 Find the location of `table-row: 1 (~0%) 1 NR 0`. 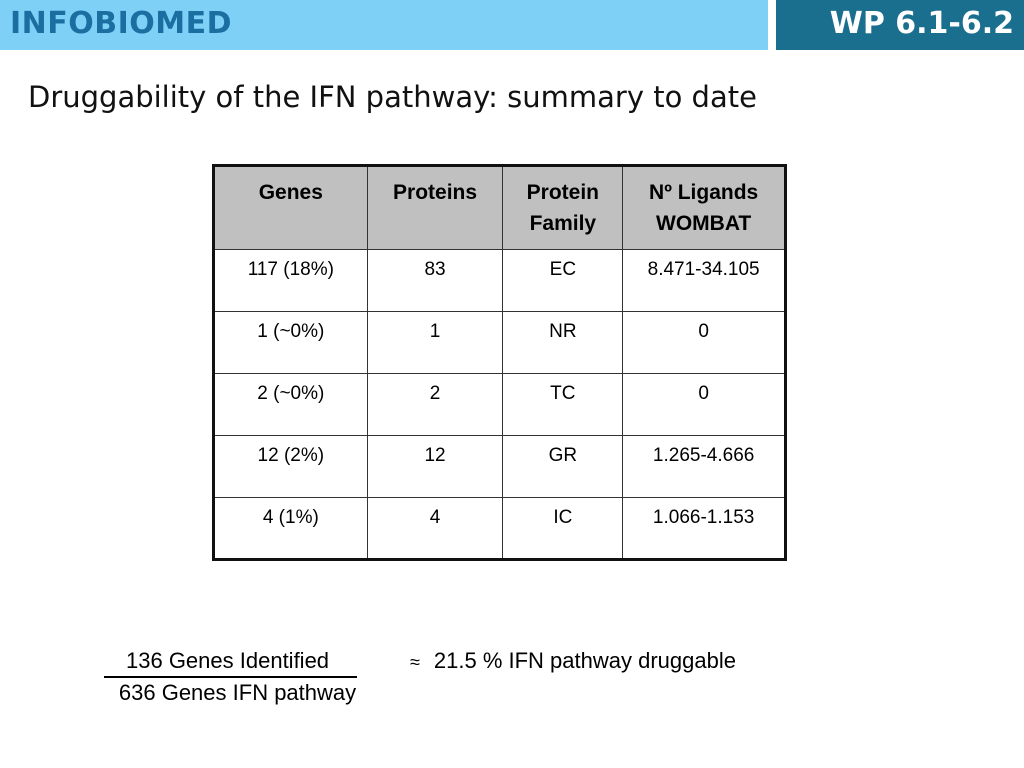

table-row: 1 (~0%) 1 NR 0 is located at coordinates (499, 342).